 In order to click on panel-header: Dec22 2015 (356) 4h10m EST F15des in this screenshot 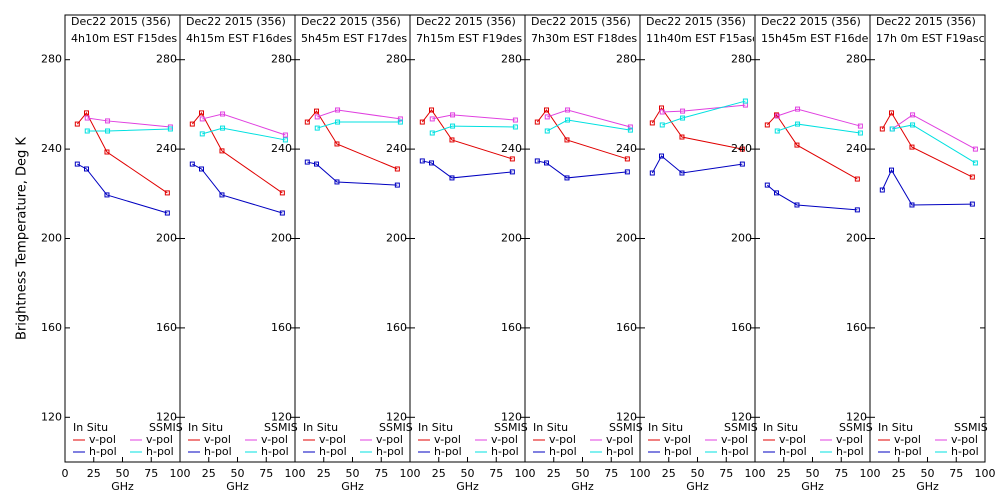, I will do `click(124, 30)`.